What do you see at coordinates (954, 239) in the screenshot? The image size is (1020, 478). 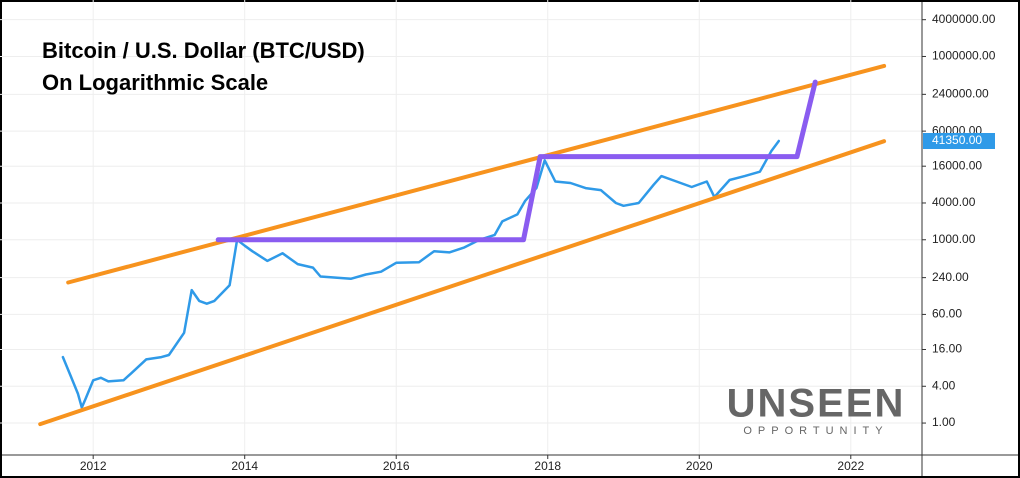 I see `y-tick-label: 1000.00` at bounding box center [954, 239].